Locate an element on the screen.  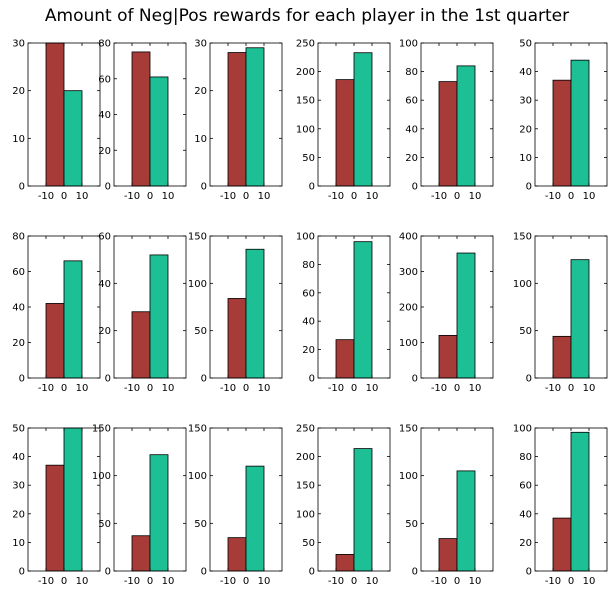
subplot-4: 050100150200250-10 0 10 is located at coordinates (343, 121).